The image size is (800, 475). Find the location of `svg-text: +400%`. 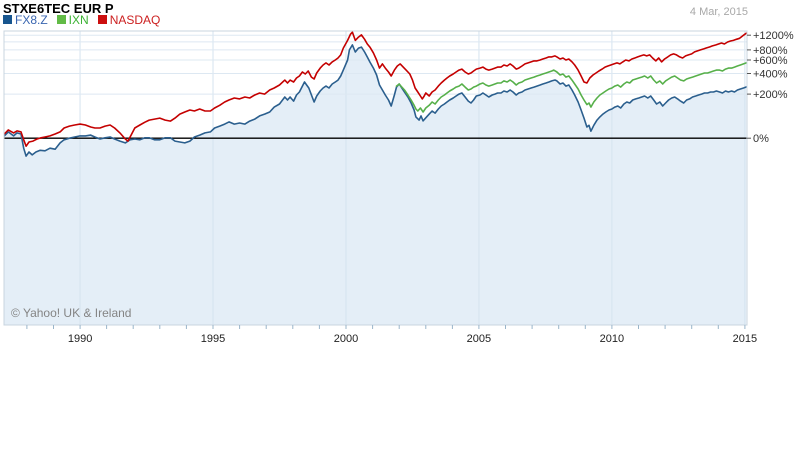

svg-text: +400% is located at coordinates (770, 75).